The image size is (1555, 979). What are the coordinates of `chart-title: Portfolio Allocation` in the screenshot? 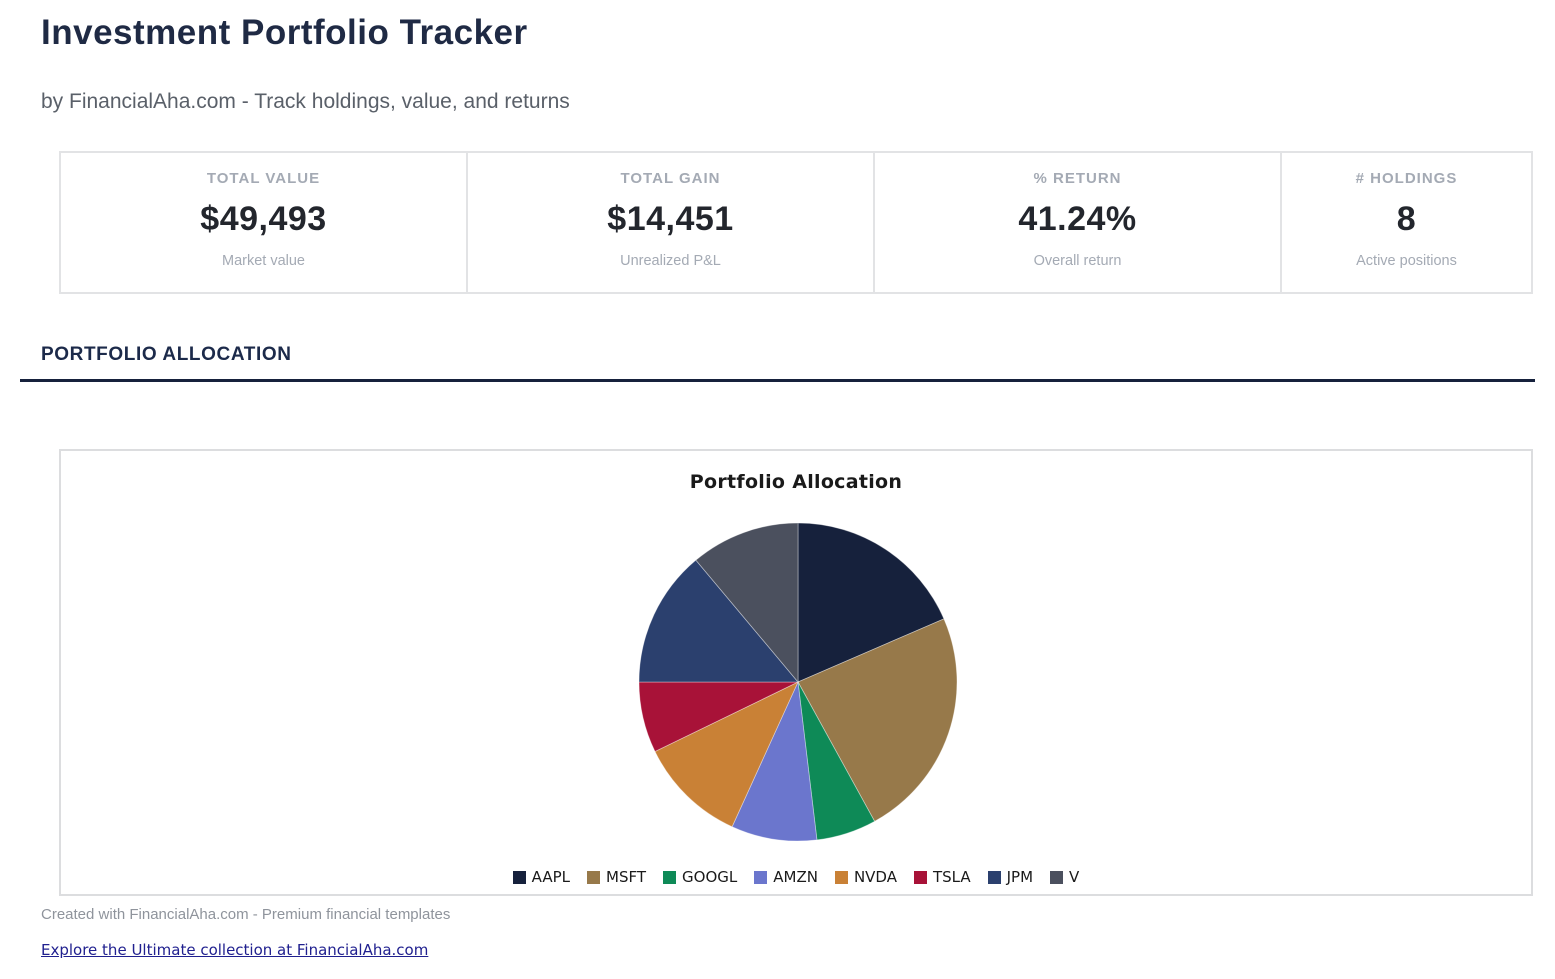 It's located at (796, 482).